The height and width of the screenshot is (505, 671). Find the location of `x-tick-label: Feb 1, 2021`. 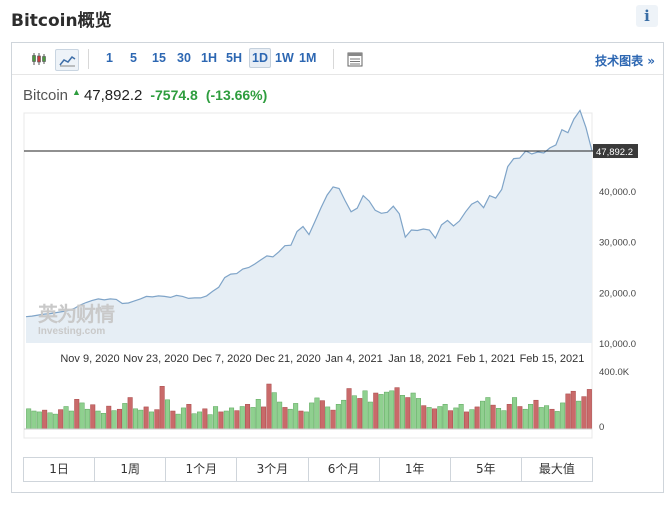

x-tick-label: Feb 1, 2021 is located at coordinates (486, 359).